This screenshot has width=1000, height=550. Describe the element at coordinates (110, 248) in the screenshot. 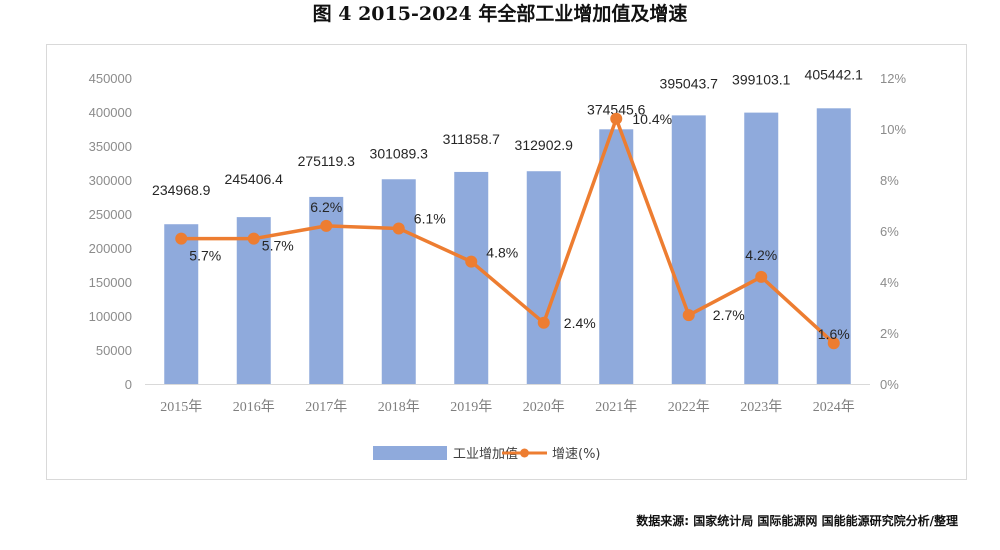

I see `left-axis-tick-label: 200000` at that location.